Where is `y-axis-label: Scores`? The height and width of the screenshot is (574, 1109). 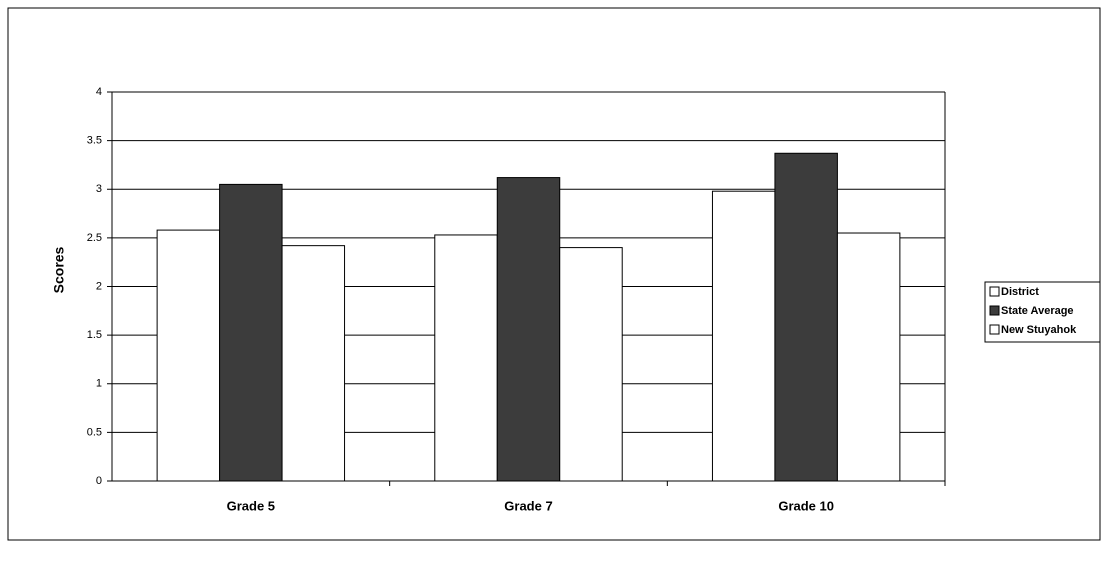 y-axis-label: Scores is located at coordinates (59, 269).